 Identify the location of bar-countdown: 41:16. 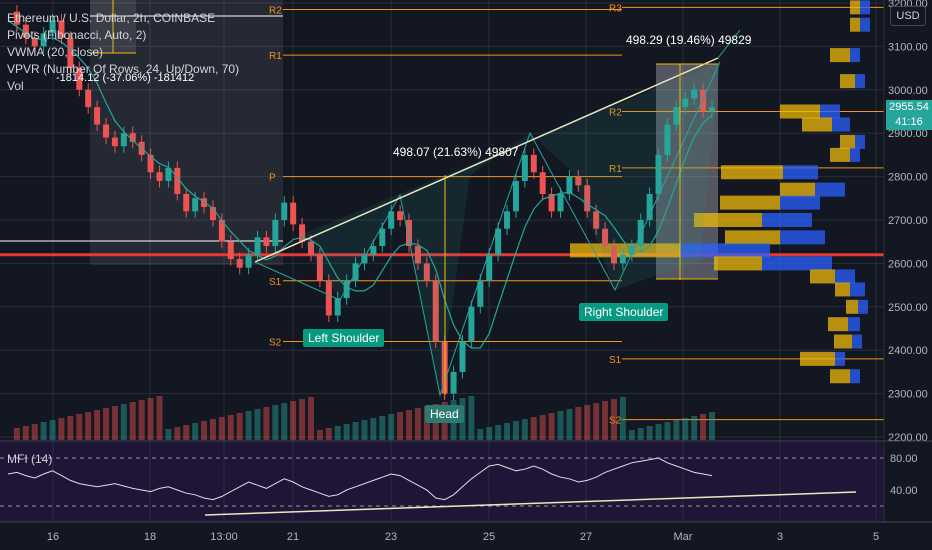
(909, 122).